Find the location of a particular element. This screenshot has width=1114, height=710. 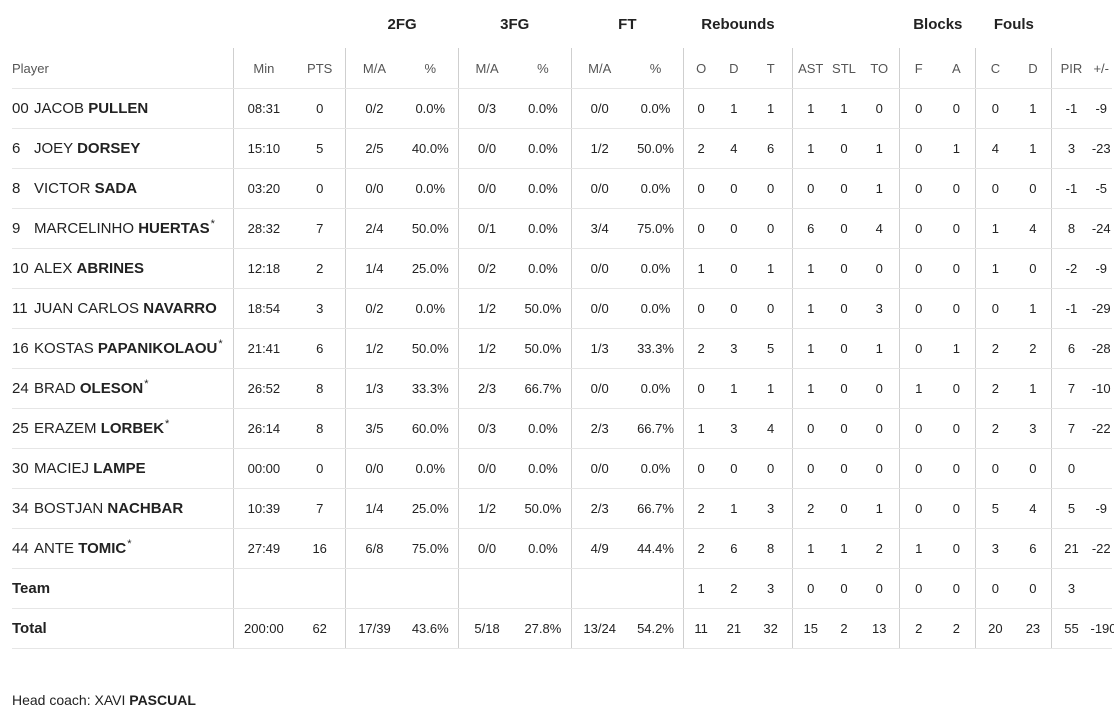

cell-ft-ma is located at coordinates (599, 588).